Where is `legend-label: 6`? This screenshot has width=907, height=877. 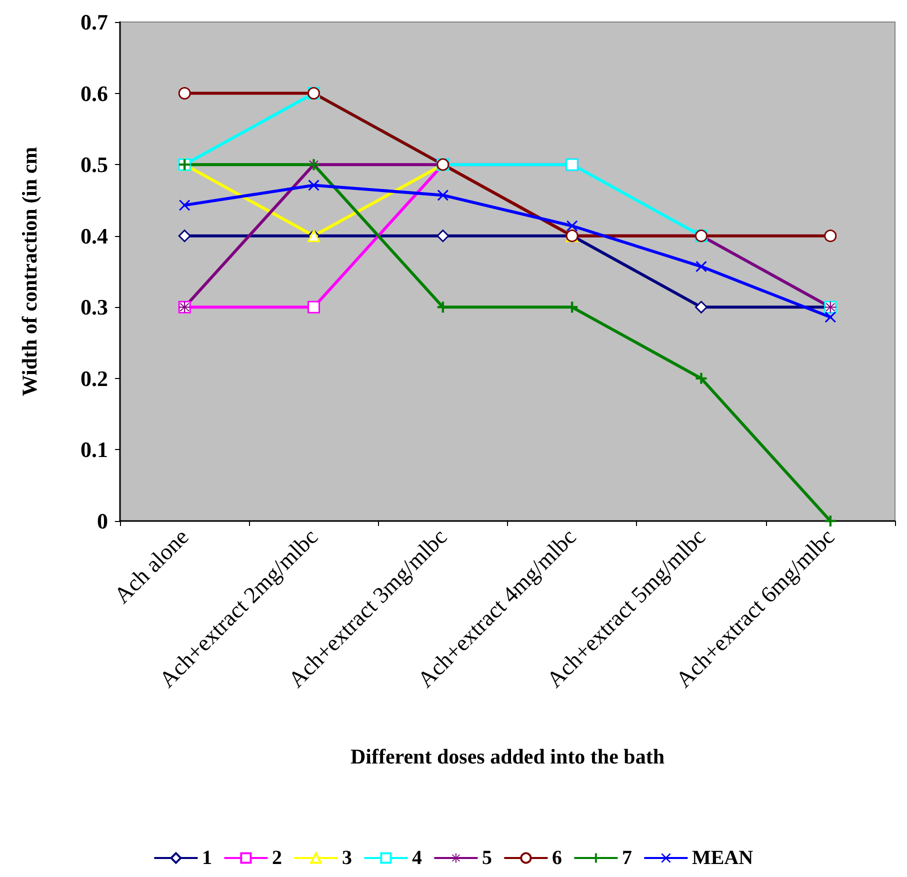
legend-label: 6 is located at coordinates (557, 858).